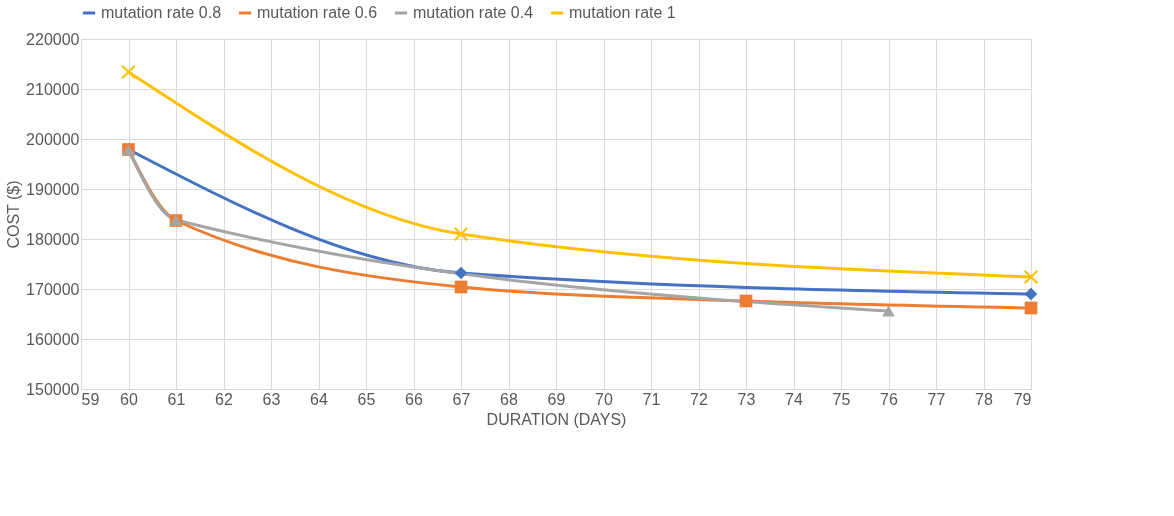 The image size is (1174, 516). What do you see at coordinates (53, 289) in the screenshot?
I see `y-tick-label: 170000` at bounding box center [53, 289].